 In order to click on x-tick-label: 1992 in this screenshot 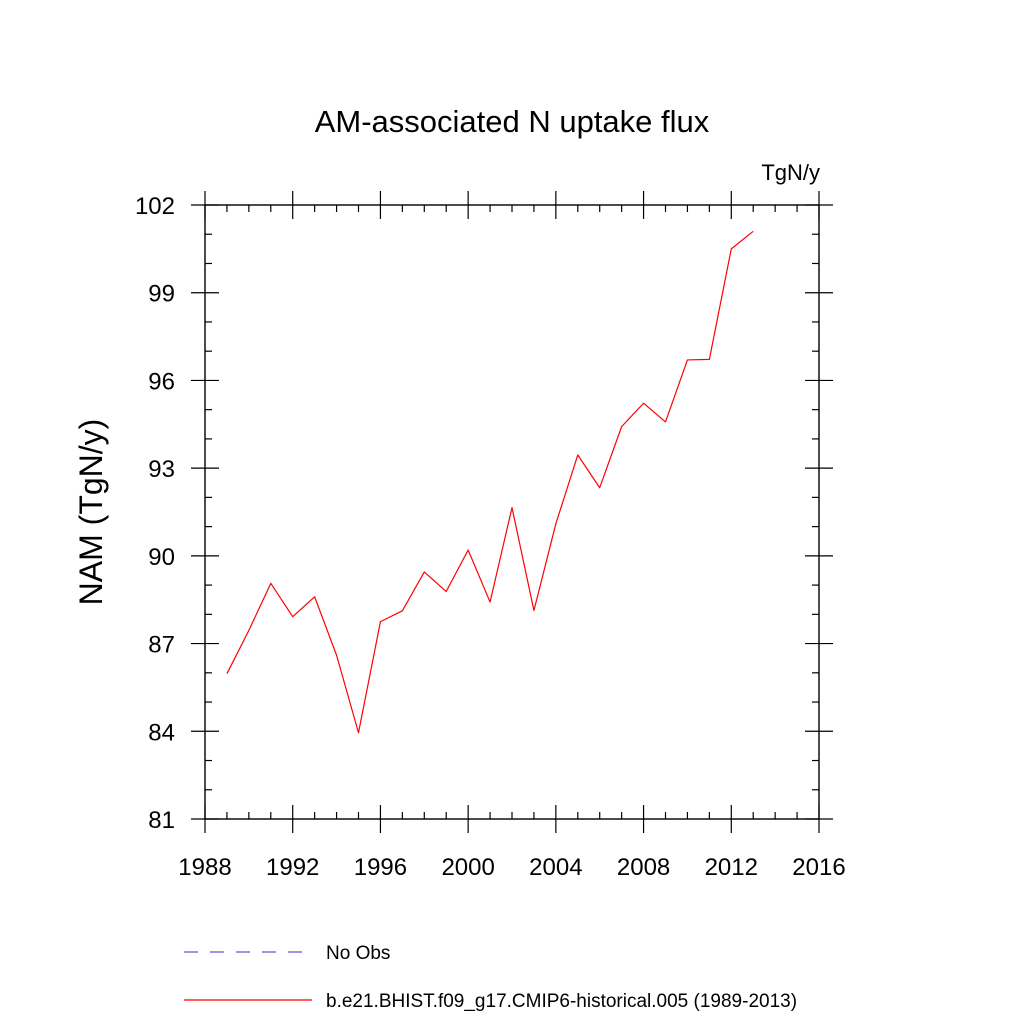, I will do `click(292, 867)`.